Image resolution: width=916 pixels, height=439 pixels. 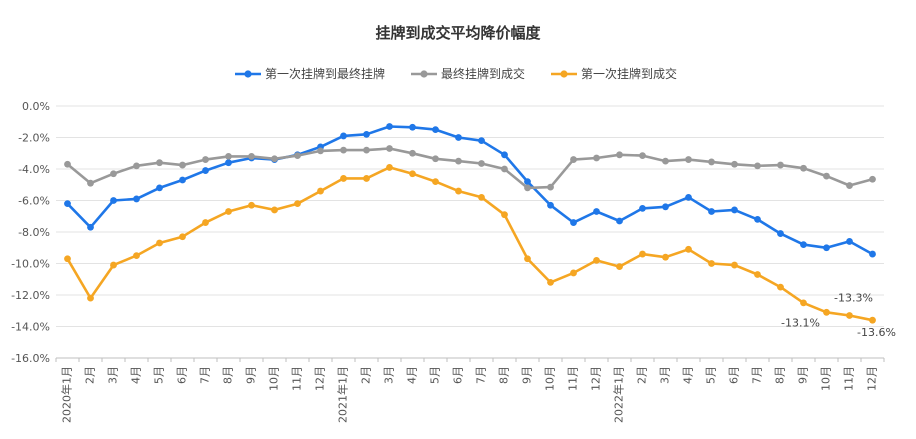 I want to click on legend: 第一次挂牌到最终挂牌 最终挂牌到成交 第一次挂牌到成交, so click(x=456, y=73).